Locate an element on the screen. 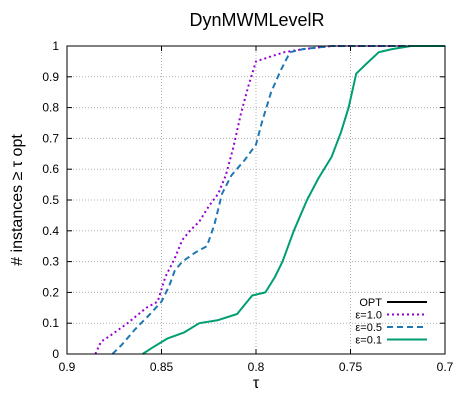 This screenshot has width=456, height=394. x-tick-label: 0.9 is located at coordinates (67, 367).